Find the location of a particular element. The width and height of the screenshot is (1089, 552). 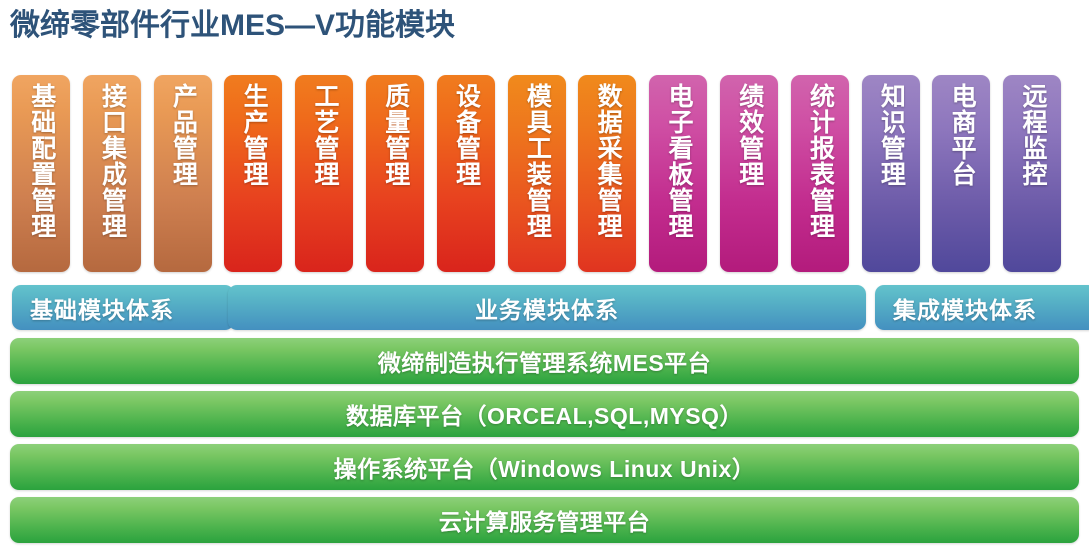

module-box-13: 知识管理 is located at coordinates (890, 173).